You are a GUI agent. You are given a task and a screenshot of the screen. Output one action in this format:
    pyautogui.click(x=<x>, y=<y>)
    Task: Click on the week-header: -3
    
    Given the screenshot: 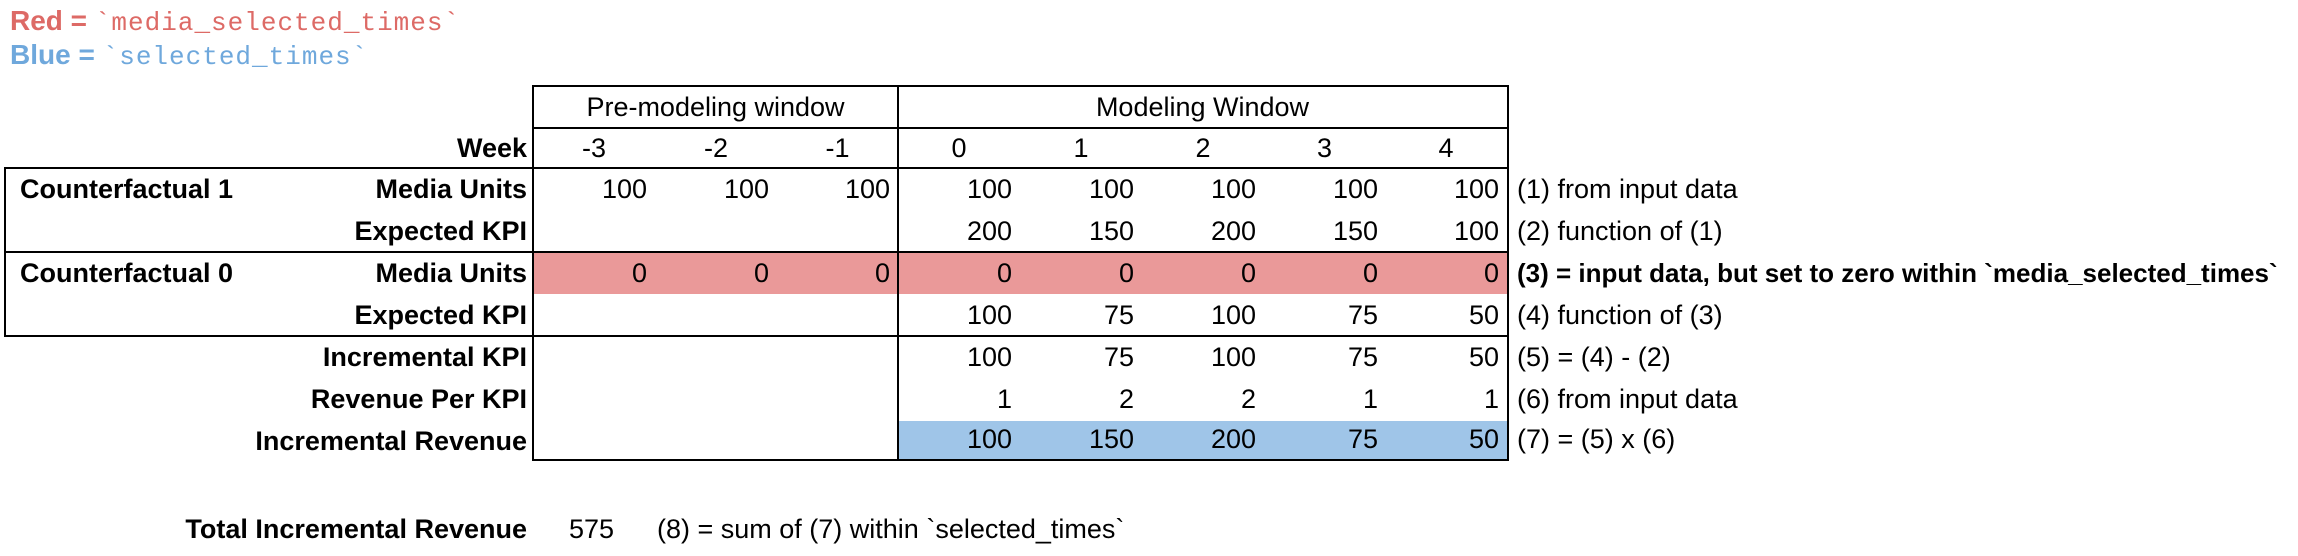 What is the action you would take?
    pyautogui.click(x=593, y=148)
    